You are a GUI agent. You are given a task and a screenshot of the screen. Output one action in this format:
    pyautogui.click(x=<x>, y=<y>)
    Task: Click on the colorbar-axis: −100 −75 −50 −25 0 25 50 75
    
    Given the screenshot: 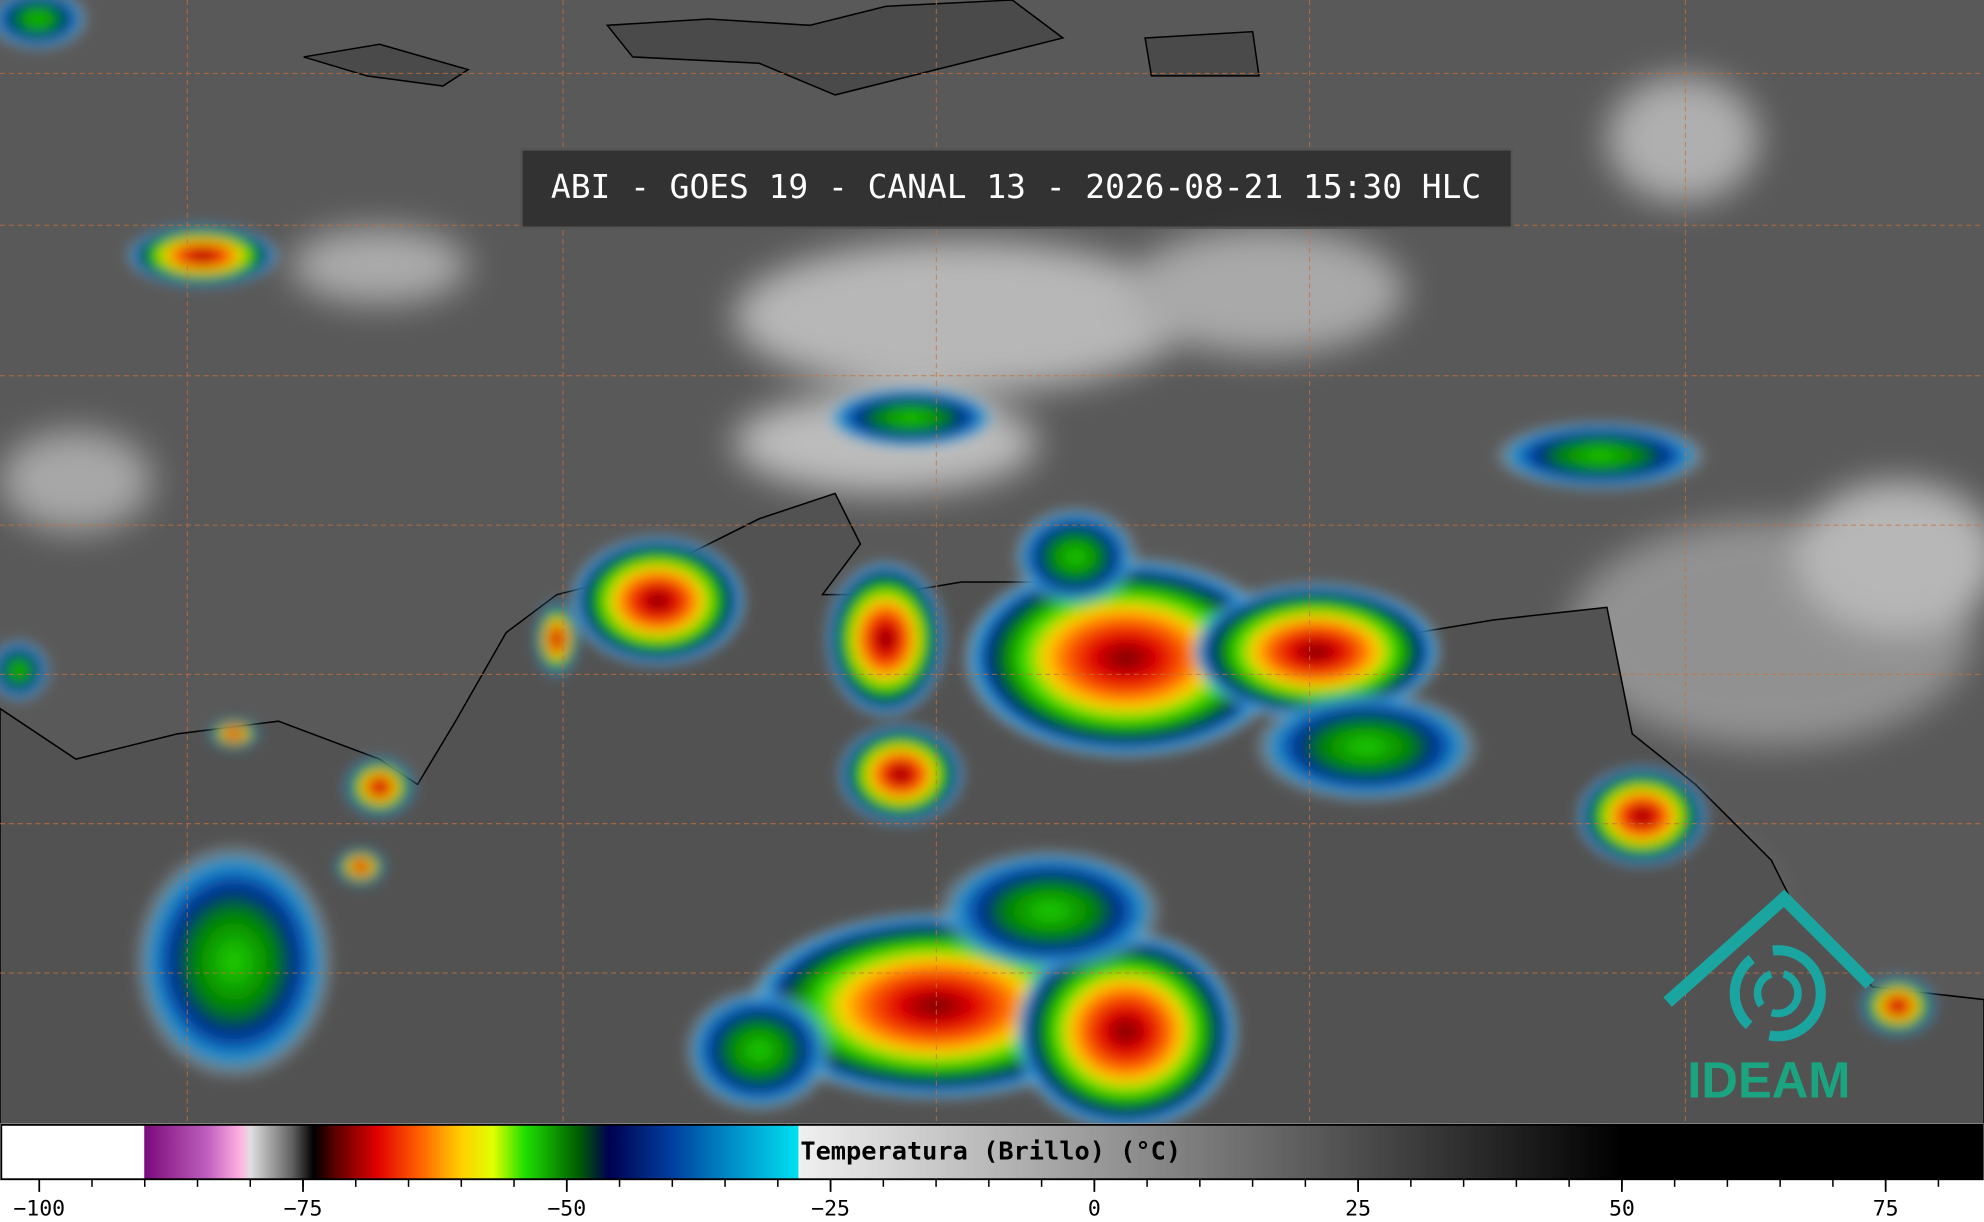 What is the action you would take?
    pyautogui.click(x=976, y=1200)
    